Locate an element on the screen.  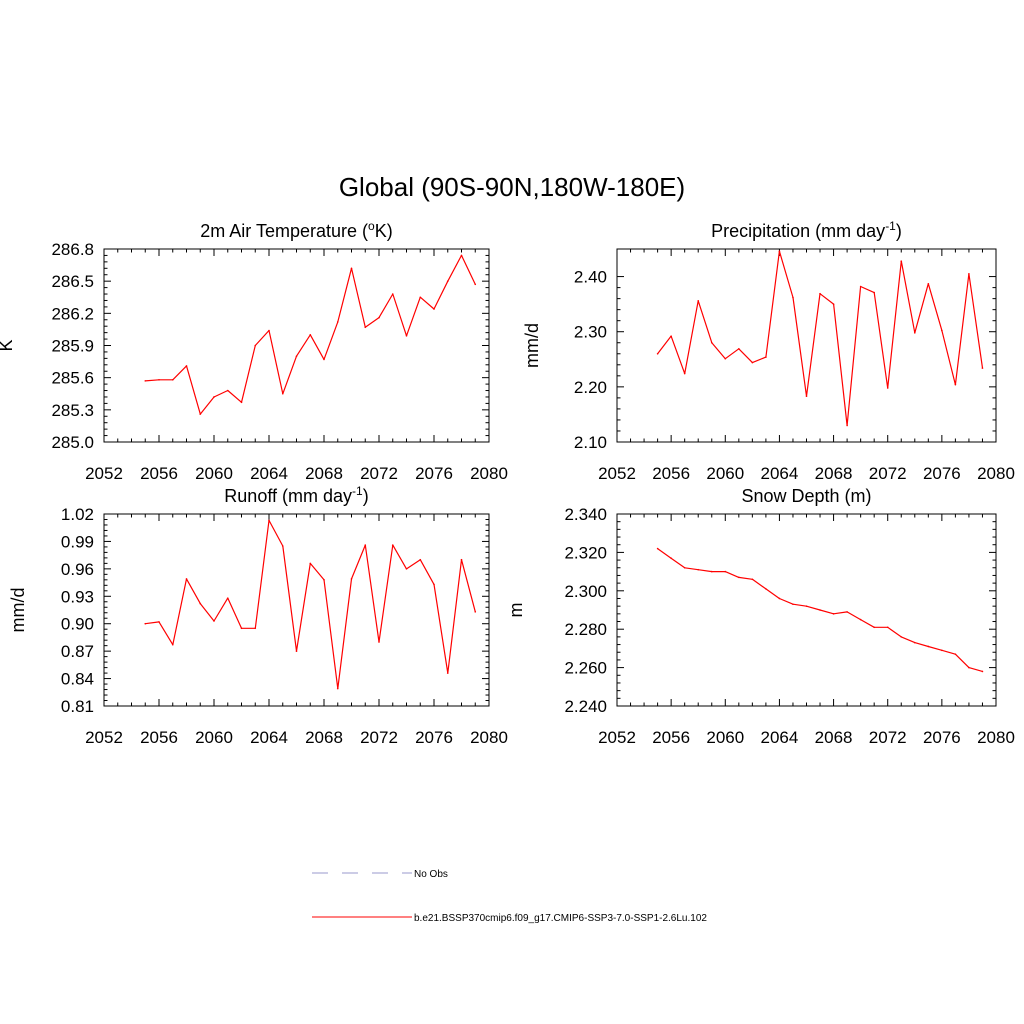
plot-frame is located at coordinates (806, 610).